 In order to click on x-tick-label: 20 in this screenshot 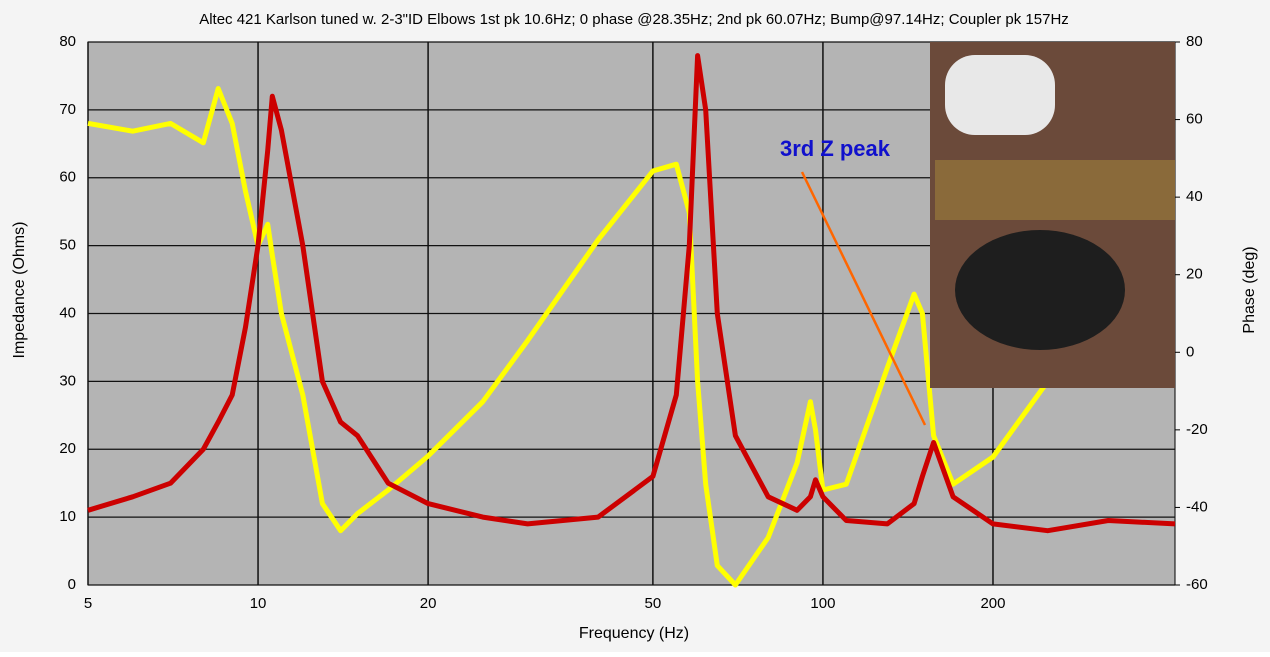, I will do `click(428, 603)`.